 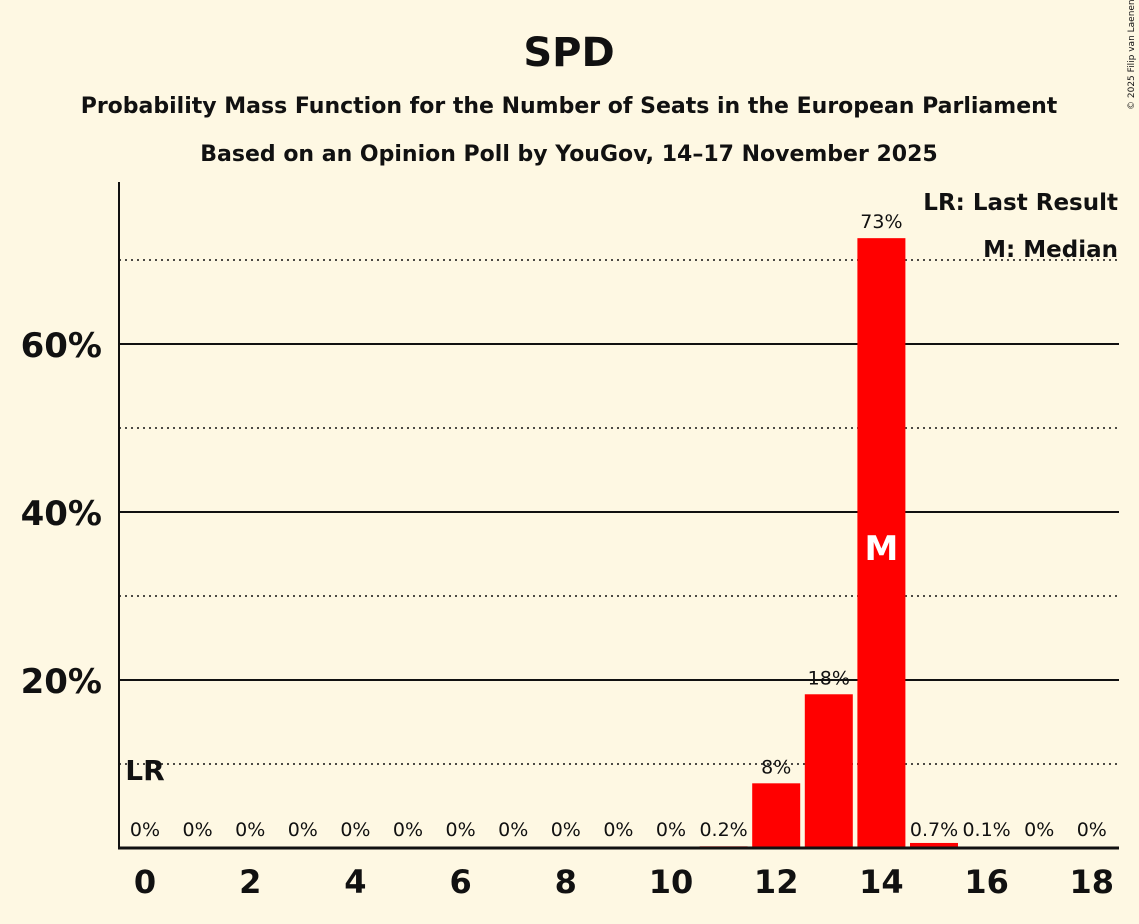 I want to click on legend-last-result: LR: Last Result, so click(x=1020, y=203).